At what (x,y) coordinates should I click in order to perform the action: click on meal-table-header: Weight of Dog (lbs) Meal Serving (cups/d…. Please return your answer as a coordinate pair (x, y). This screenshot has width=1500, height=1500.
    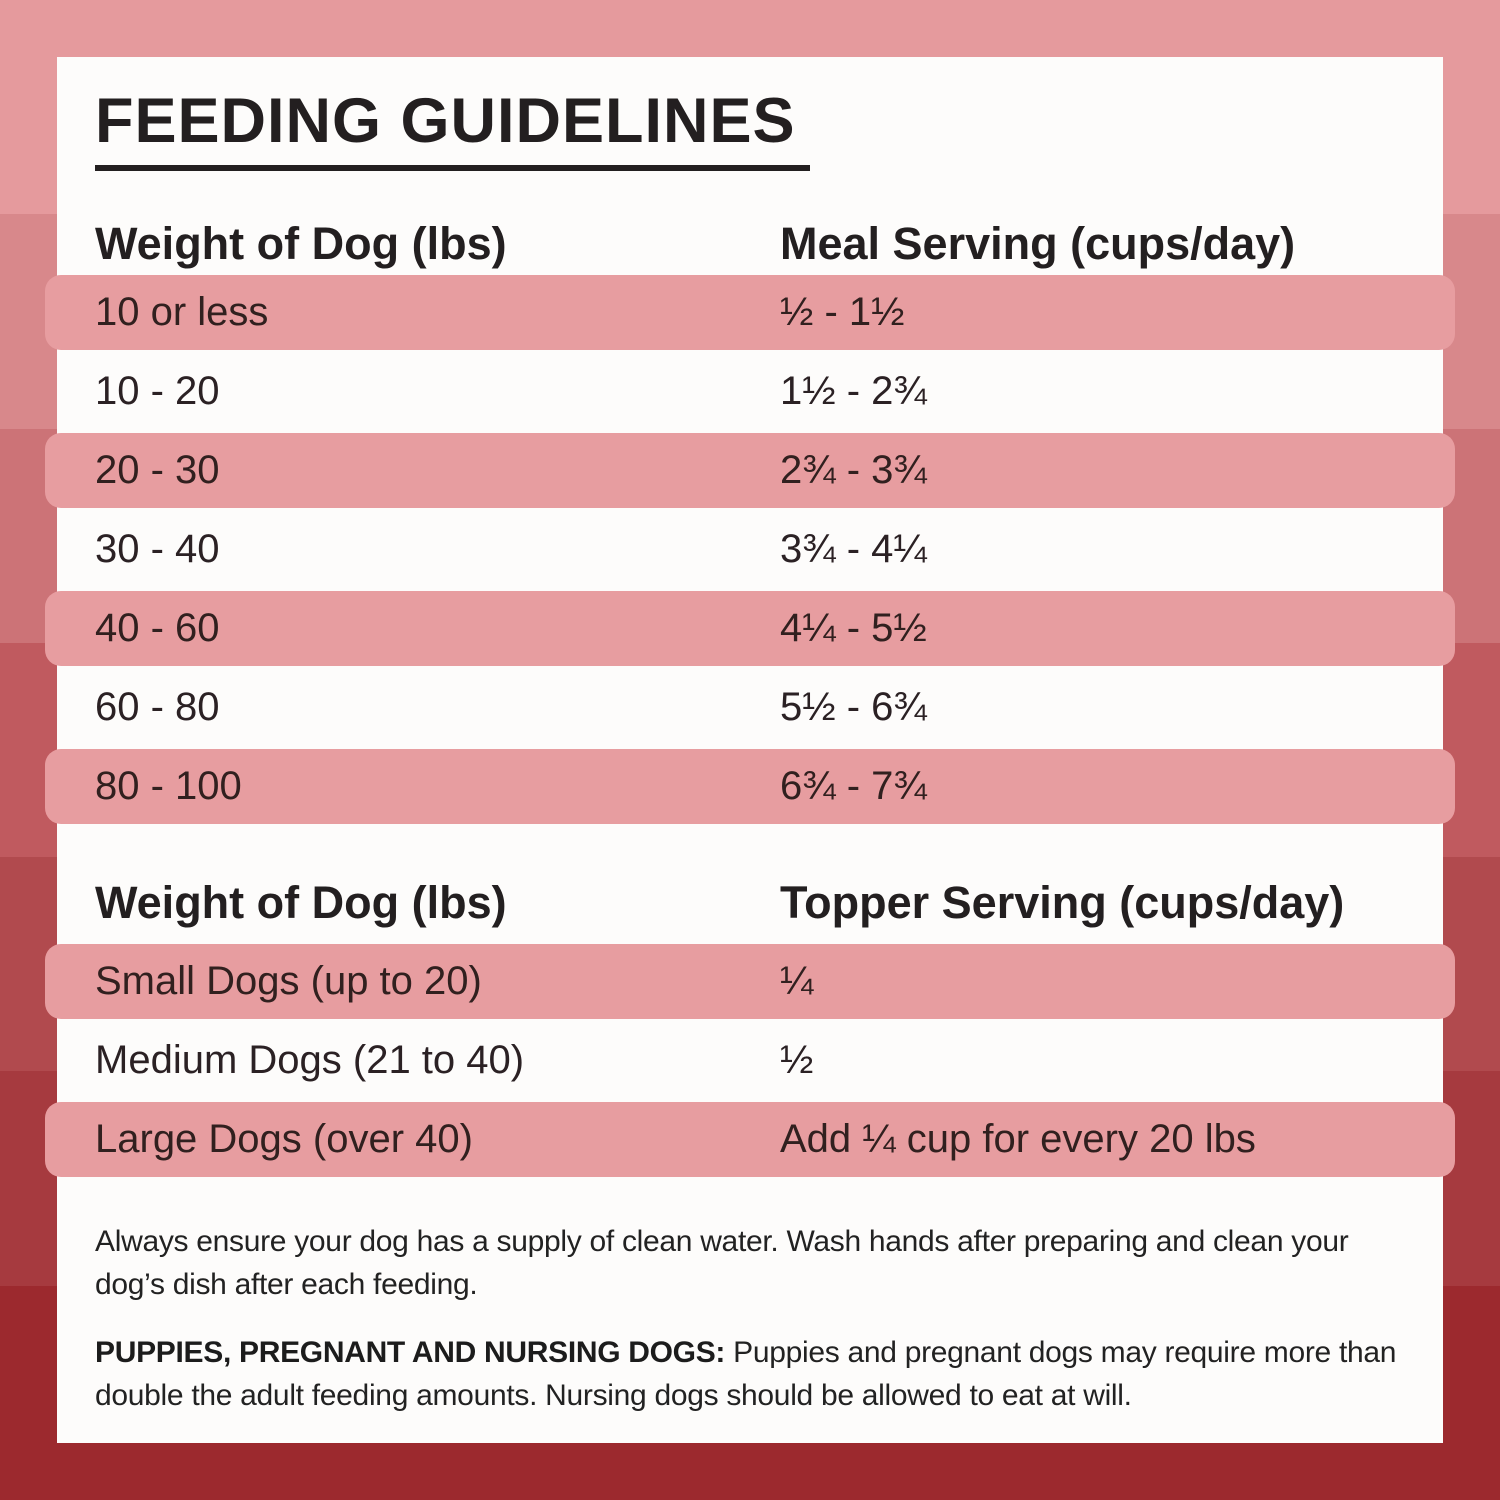
    Looking at the image, I should click on (750, 244).